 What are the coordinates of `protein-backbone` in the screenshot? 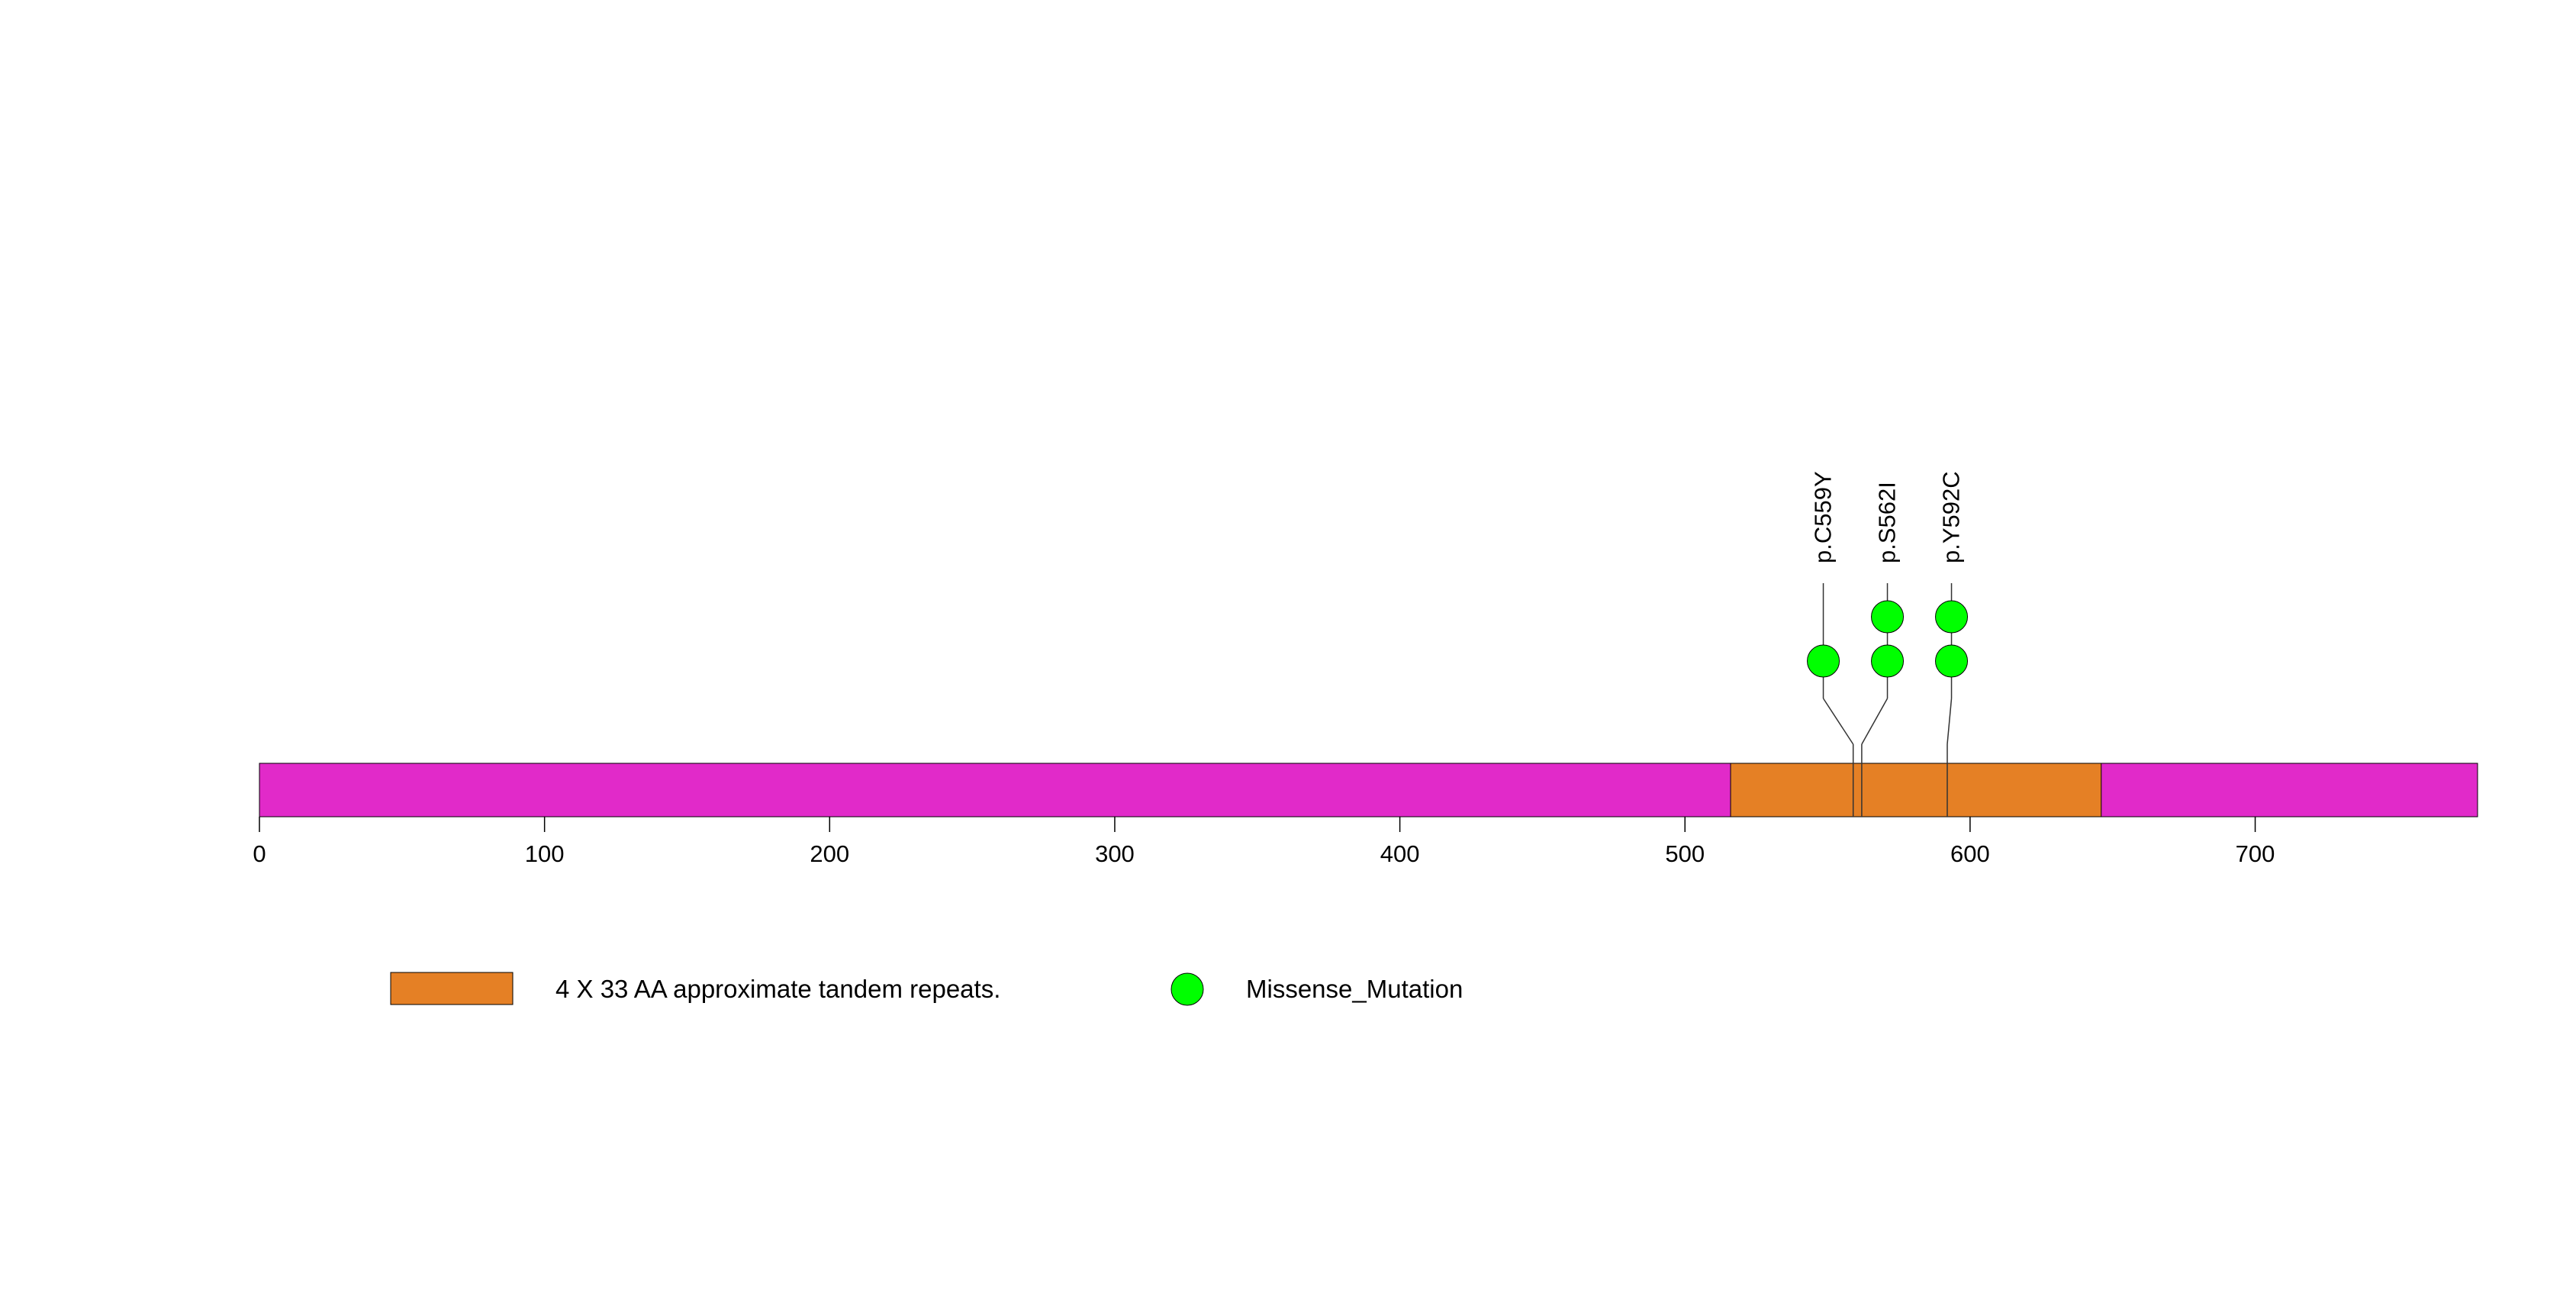 It's located at (1368, 790).